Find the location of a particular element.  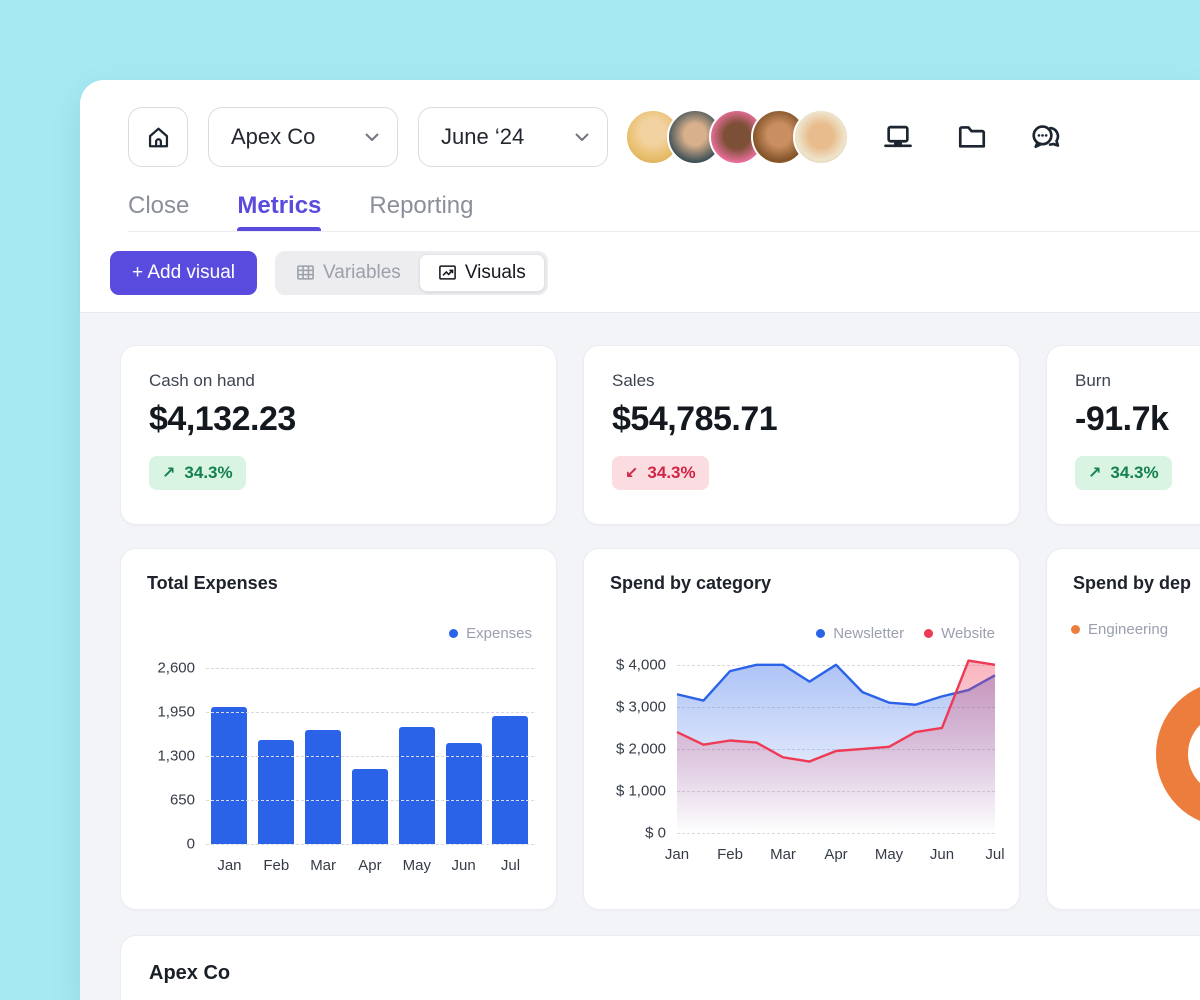

tab-close: Close is located at coordinates (159, 205).